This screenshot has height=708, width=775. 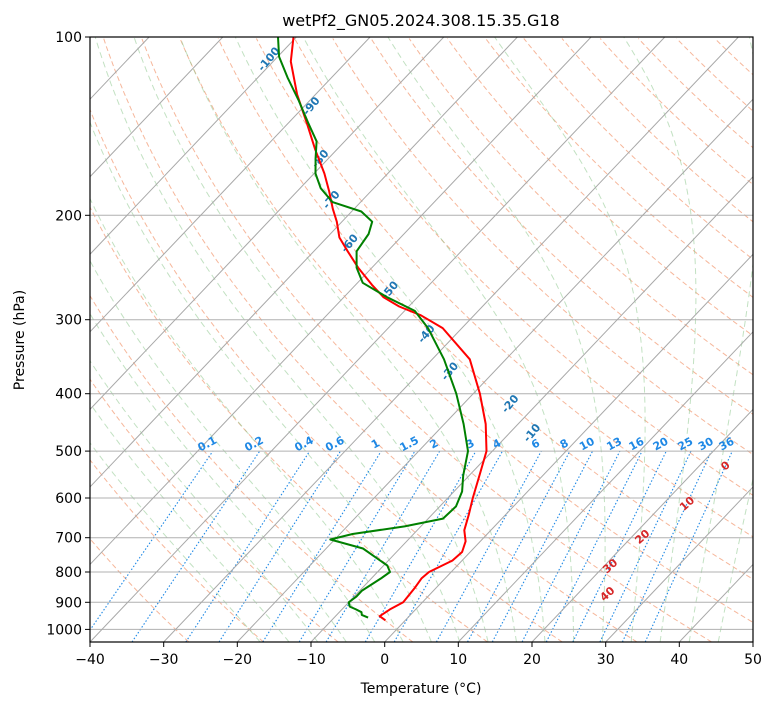 I want to click on chart-title: wetPf2_GN05.2024.308.15.35.G18, so click(x=421, y=21).